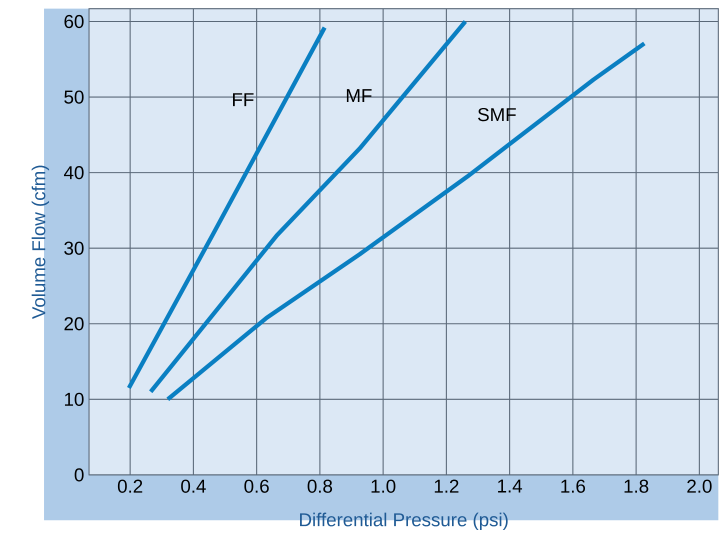  I want to click on x-tick-label: 1.8, so click(636, 486).